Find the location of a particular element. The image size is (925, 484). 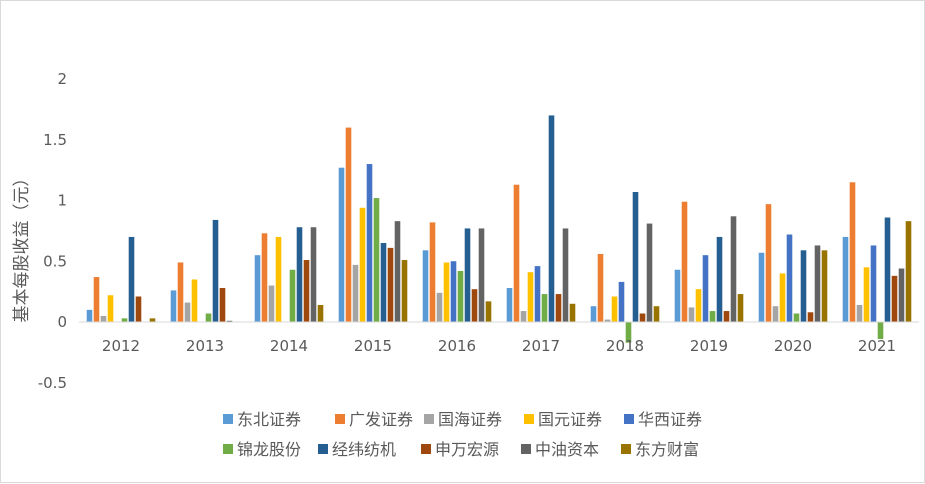

bar-国海证券-2016 is located at coordinates (439, 307).